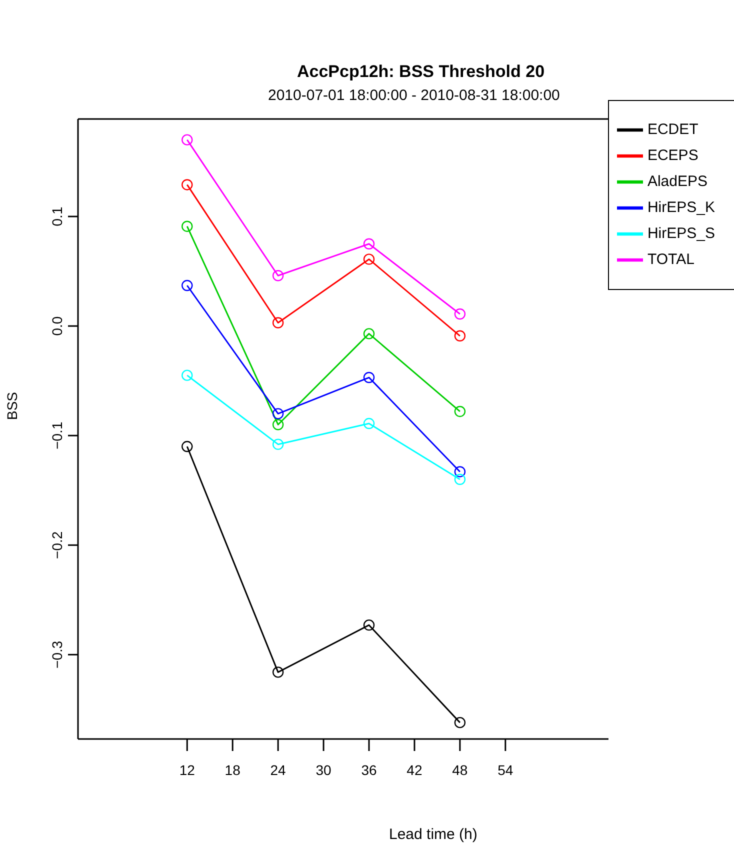 Image resolution: width=734 pixels, height=858 pixels. What do you see at coordinates (506, 770) in the screenshot?
I see `x-tick-label: 54` at bounding box center [506, 770].